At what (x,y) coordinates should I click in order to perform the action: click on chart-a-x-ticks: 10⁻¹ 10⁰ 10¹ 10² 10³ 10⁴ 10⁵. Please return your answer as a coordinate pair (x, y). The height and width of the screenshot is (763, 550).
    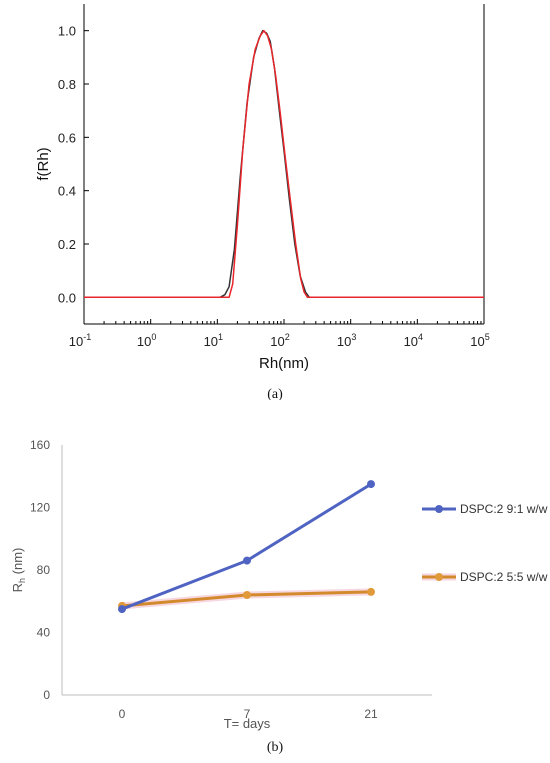
    Looking at the image, I should click on (279, 334).